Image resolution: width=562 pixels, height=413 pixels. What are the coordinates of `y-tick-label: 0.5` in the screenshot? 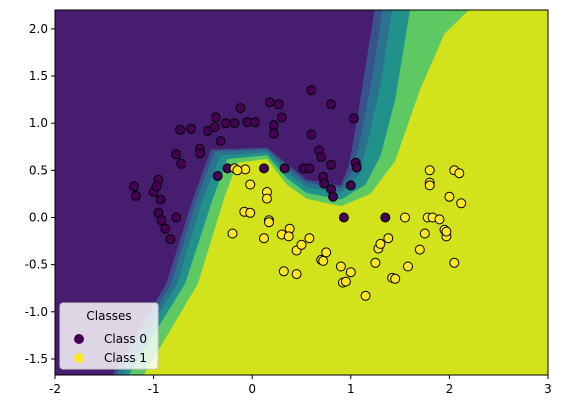 It's located at (38, 170).